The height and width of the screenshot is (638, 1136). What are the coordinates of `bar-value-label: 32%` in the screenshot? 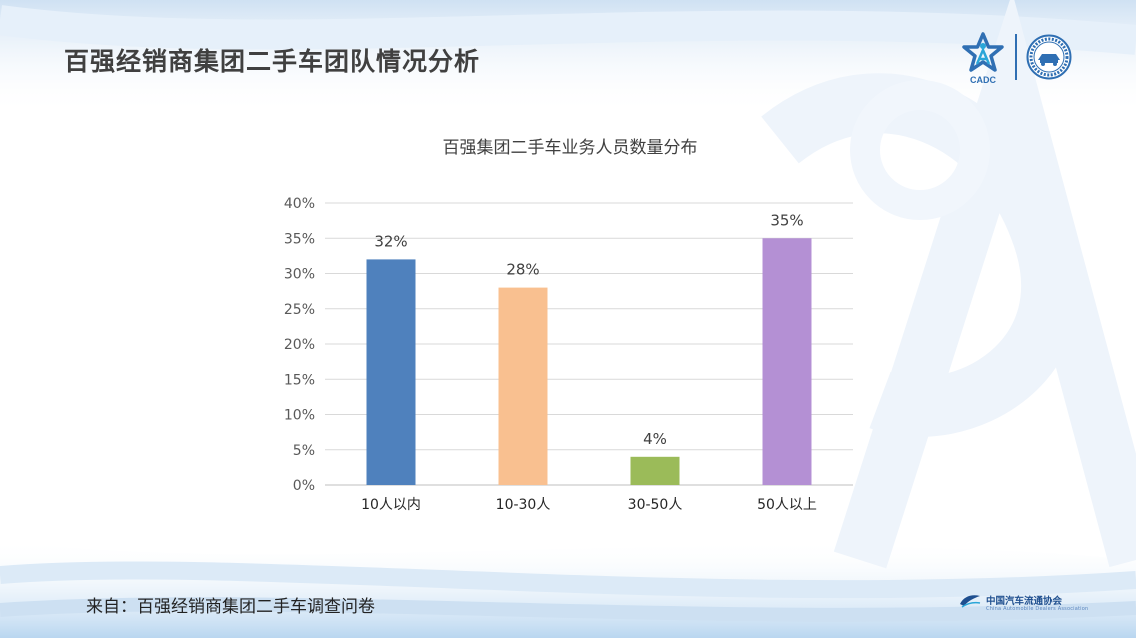 It's located at (390, 241).